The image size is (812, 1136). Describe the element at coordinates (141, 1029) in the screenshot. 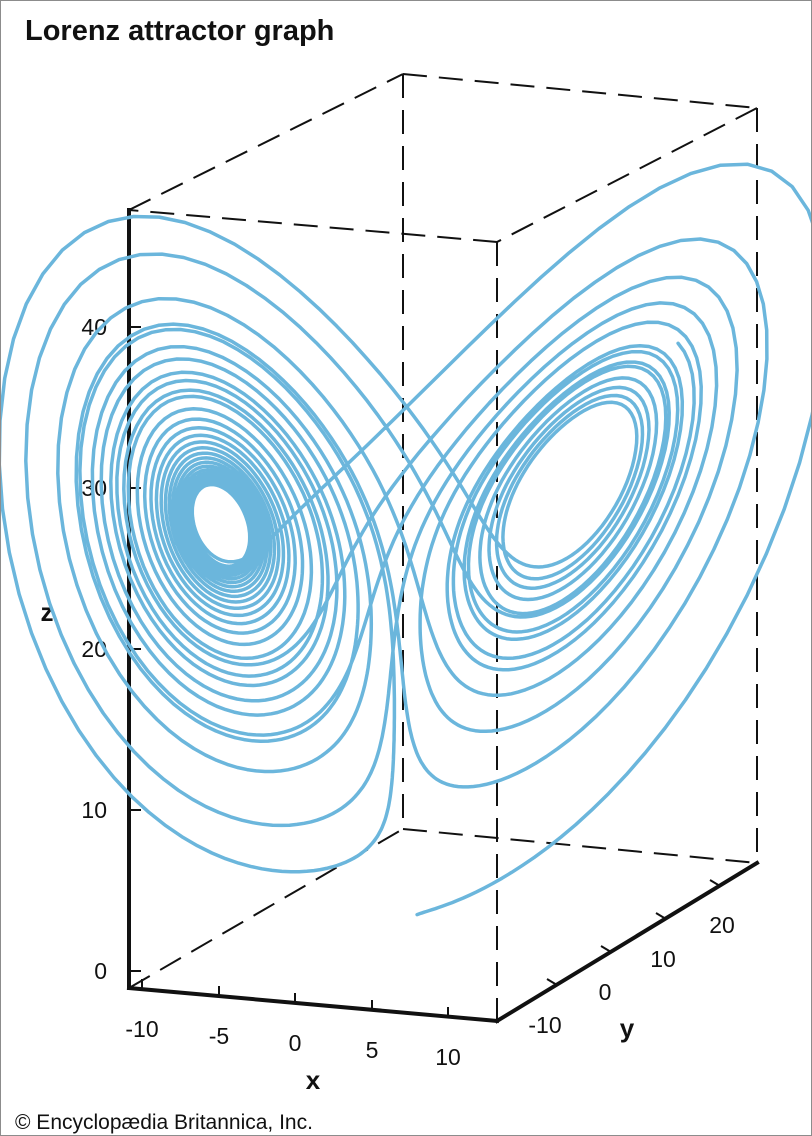

I see `x-tick-label: -10` at that location.